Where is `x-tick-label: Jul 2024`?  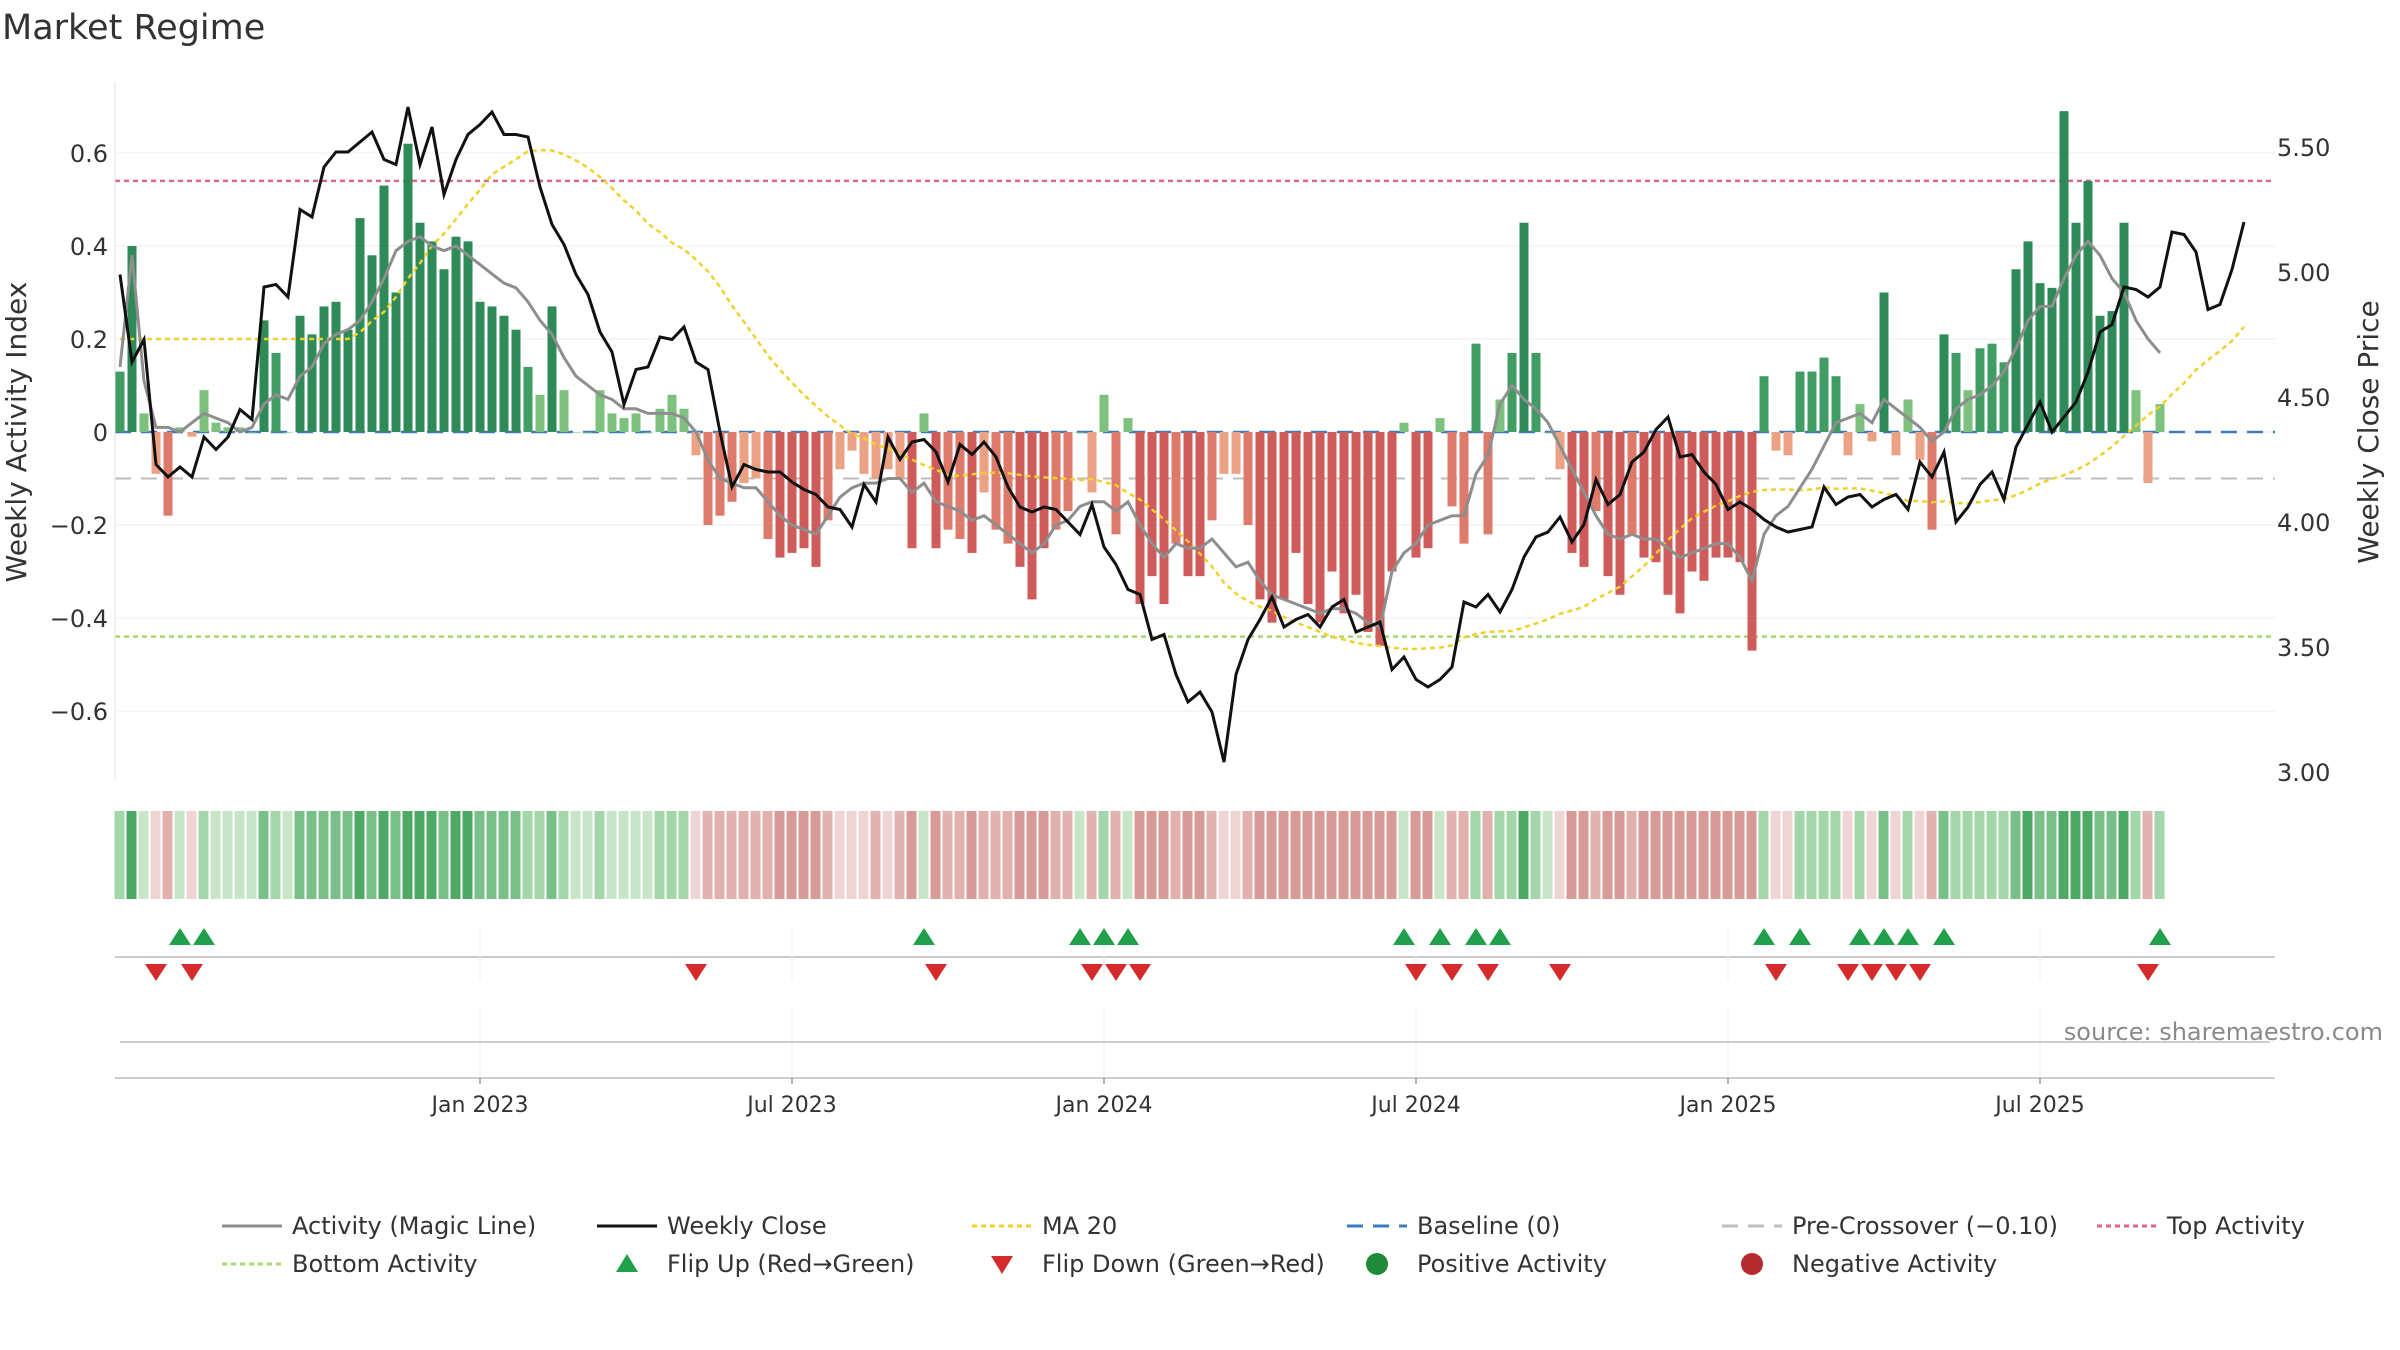 x-tick-label: Jul 2024 is located at coordinates (1415, 1105).